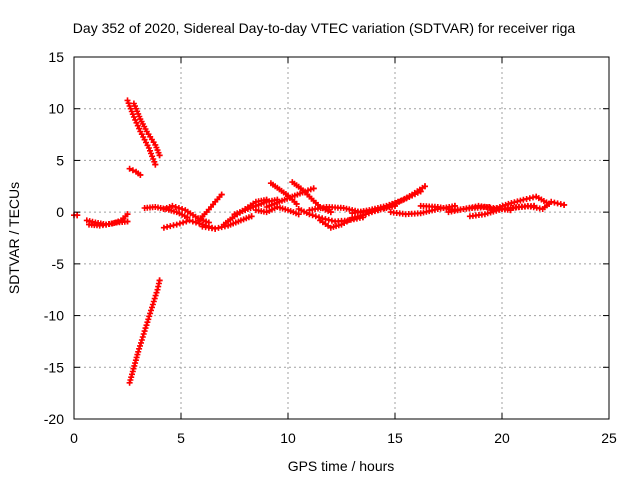 Image resolution: width=640 pixels, height=480 pixels. Describe the element at coordinates (60, 160) in the screenshot. I see `y-tick-label: 5` at that location.